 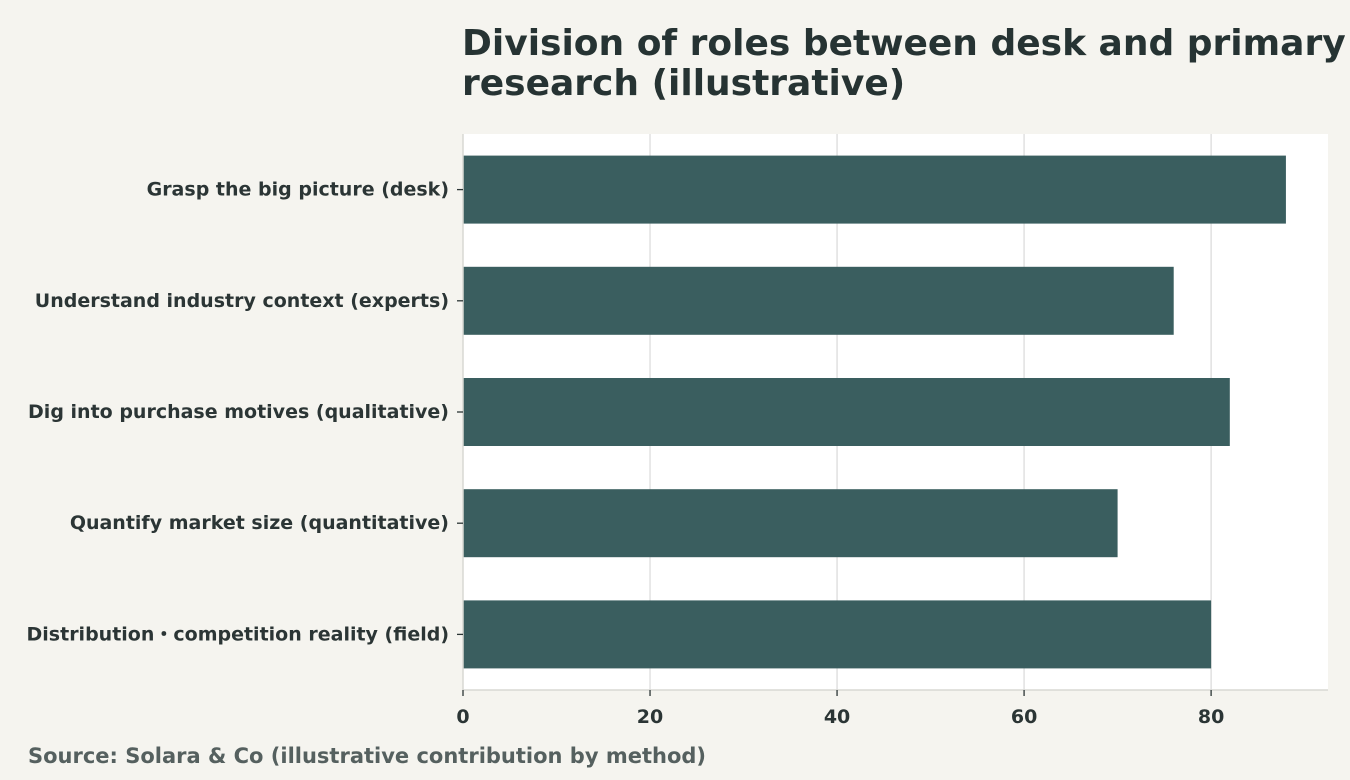 What do you see at coordinates (462, 717) in the screenshot?
I see `x-tick-label-0: 0` at bounding box center [462, 717].